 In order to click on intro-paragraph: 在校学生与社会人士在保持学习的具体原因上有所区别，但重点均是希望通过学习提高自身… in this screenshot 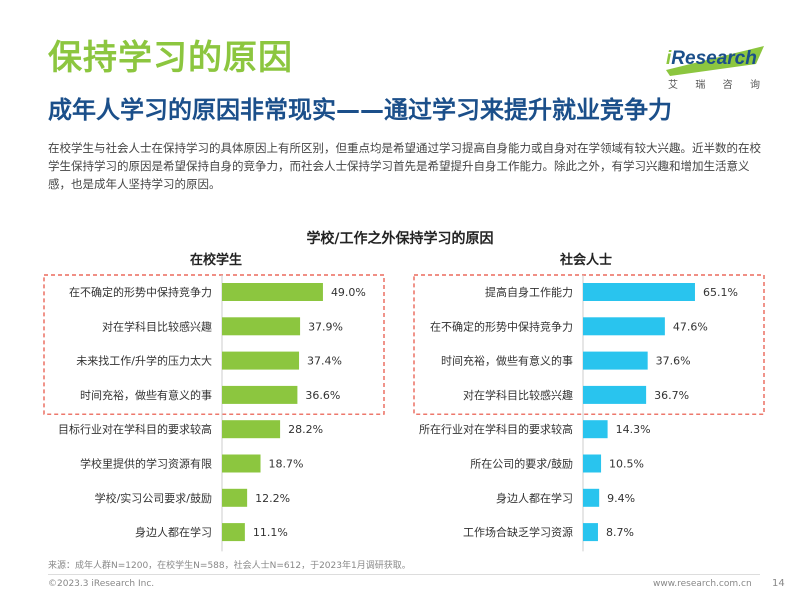, I will do `click(404, 166)`.